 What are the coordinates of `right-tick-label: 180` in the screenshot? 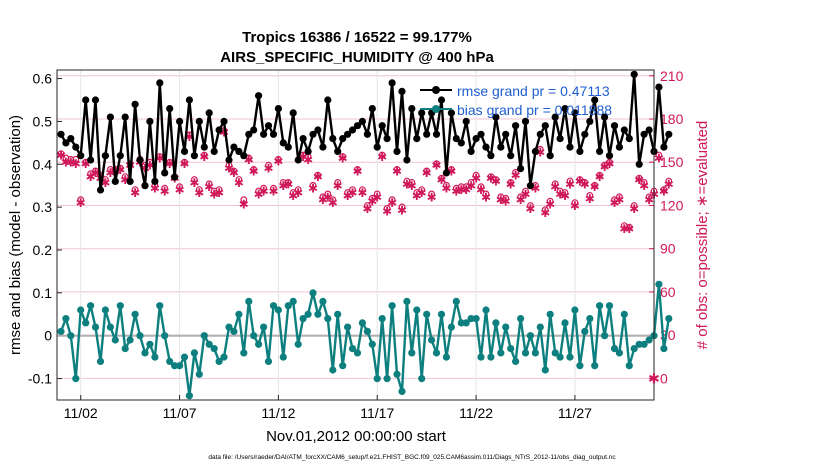 It's located at (672, 119).